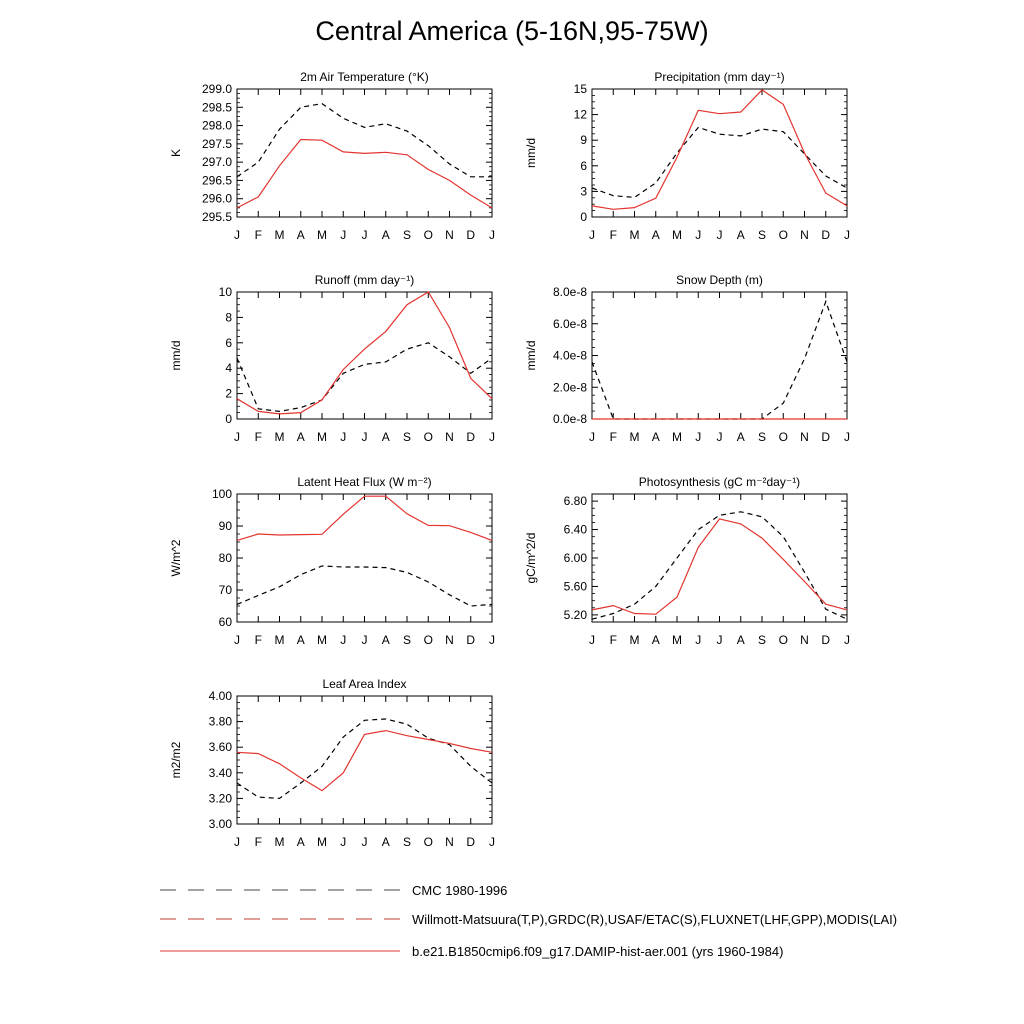 The width and height of the screenshot is (1024, 1024). What do you see at coordinates (576, 558) in the screenshot?
I see `y-tick-label: 6.00` at bounding box center [576, 558].